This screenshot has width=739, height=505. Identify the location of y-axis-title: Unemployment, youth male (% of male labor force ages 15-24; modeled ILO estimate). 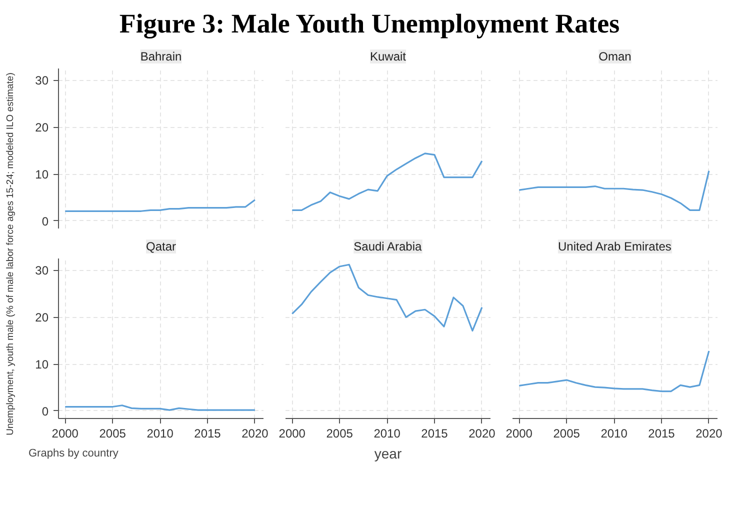
(10, 254).